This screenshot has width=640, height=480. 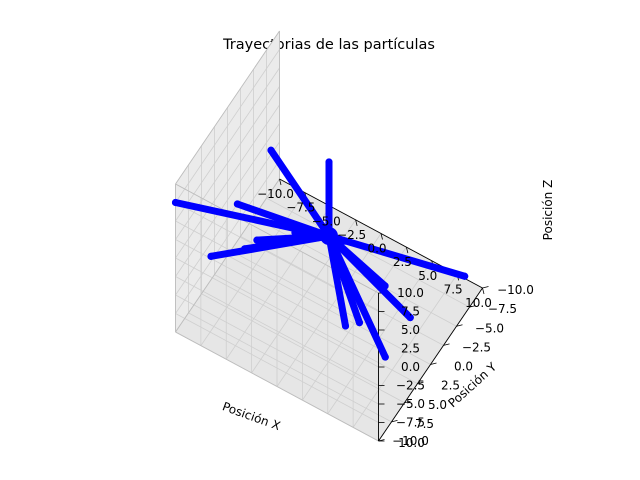 What do you see at coordinates (453, 289) in the screenshot?
I see `x-tick-label: 7.5` at bounding box center [453, 289].